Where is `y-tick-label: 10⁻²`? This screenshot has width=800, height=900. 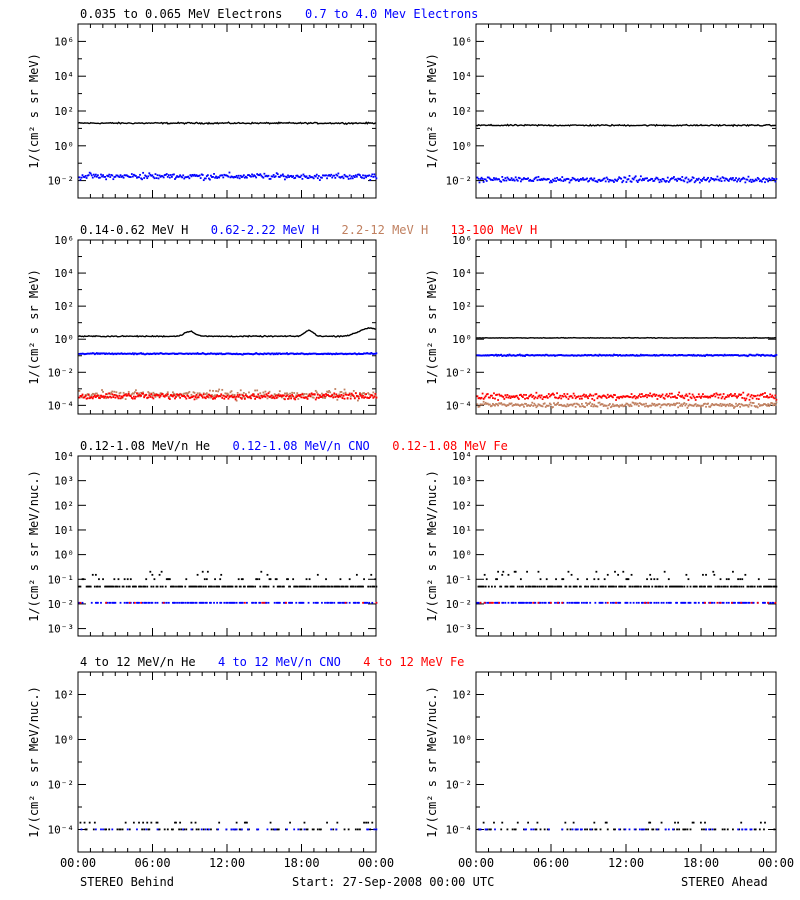
y-tick-label: 10⁻² is located at coordinates (459, 372).